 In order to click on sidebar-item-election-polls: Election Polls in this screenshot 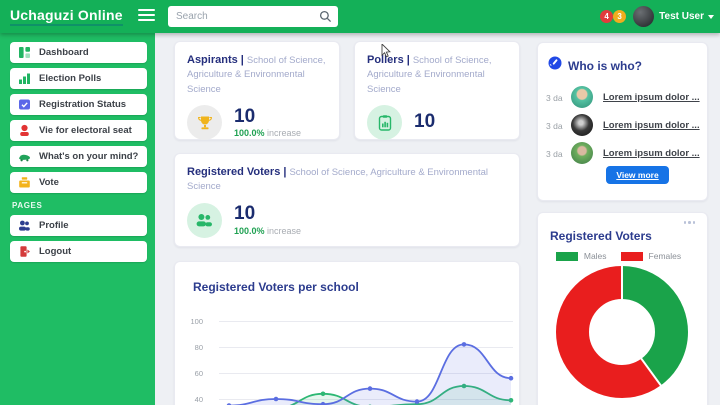, I will do `click(78, 78)`.